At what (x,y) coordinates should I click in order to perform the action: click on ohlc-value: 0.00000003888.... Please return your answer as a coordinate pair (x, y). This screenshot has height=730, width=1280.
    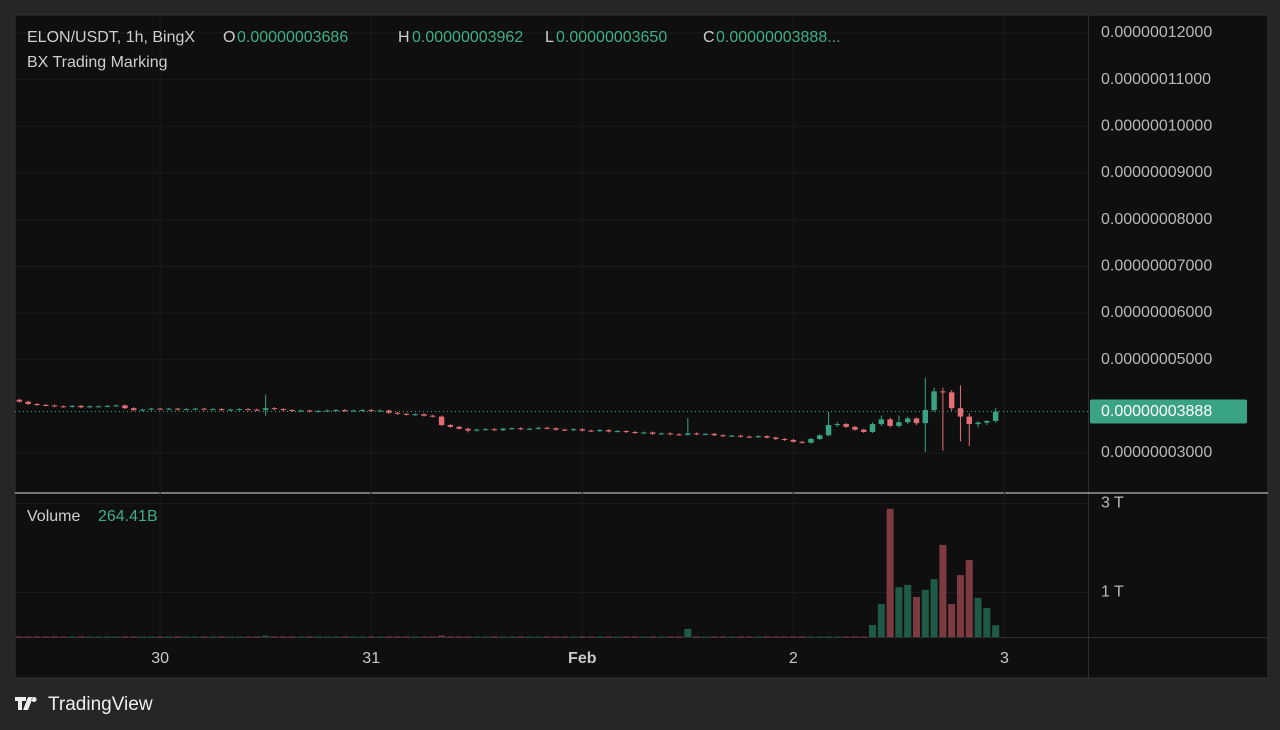
    Looking at the image, I should click on (778, 37).